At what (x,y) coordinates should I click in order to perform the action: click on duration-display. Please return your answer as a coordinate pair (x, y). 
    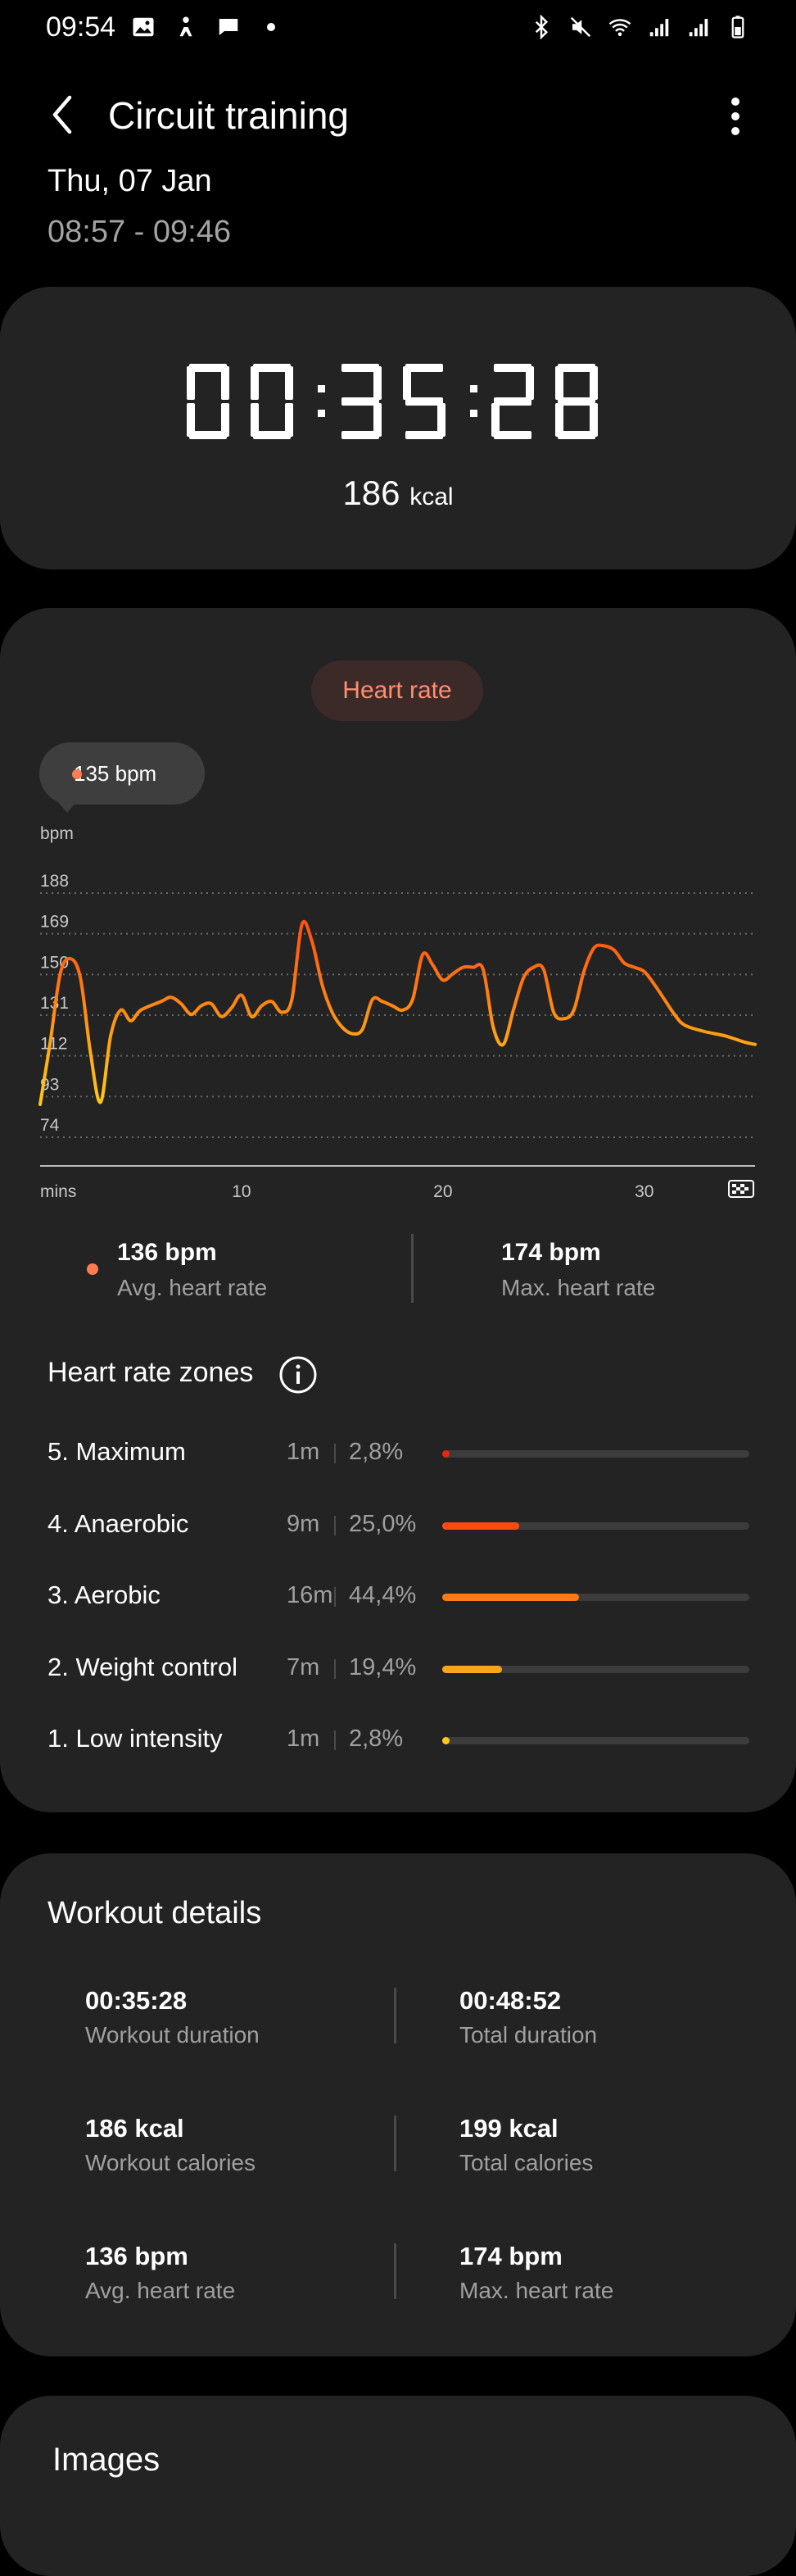
    Looking at the image, I should click on (398, 403).